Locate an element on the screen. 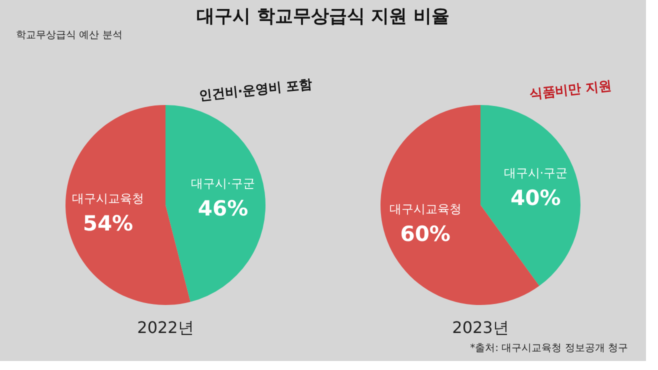 The width and height of the screenshot is (658, 370). text: *출처: 대구시교육청 정보공개 청구 is located at coordinates (549, 348).